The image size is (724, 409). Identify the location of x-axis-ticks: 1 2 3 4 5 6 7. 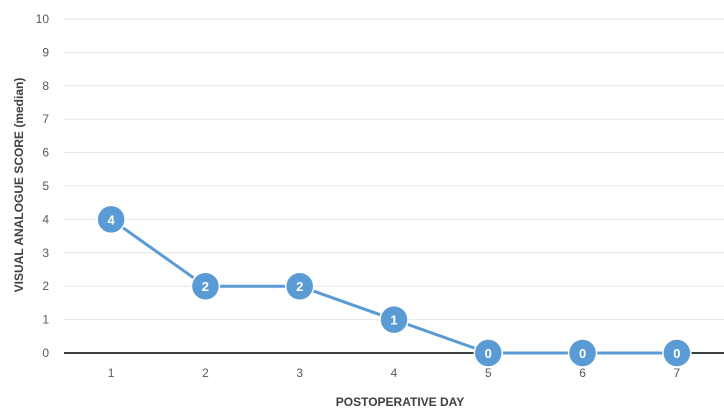
(394, 373).